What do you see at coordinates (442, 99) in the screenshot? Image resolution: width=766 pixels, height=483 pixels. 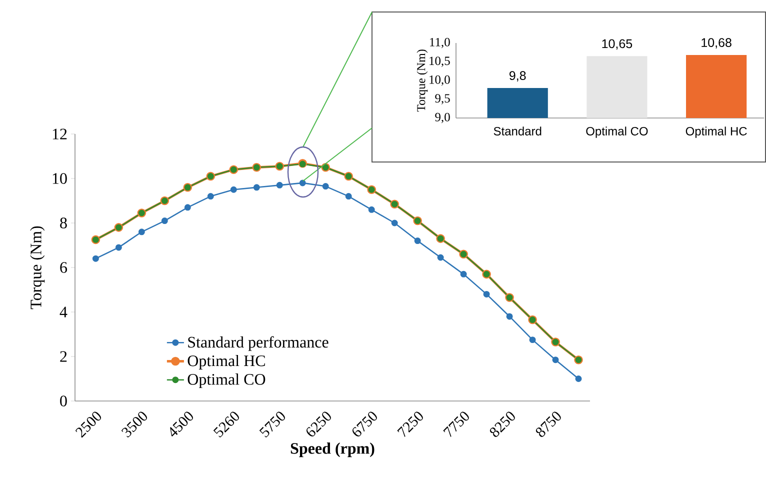 I see `y-tick-label: 9,5` at bounding box center [442, 99].